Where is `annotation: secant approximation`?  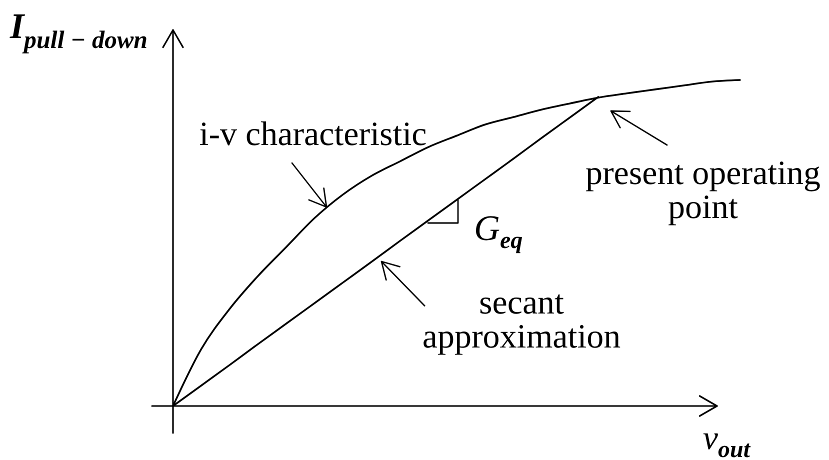
annotation: secant approximation is located at coordinates (521, 320).